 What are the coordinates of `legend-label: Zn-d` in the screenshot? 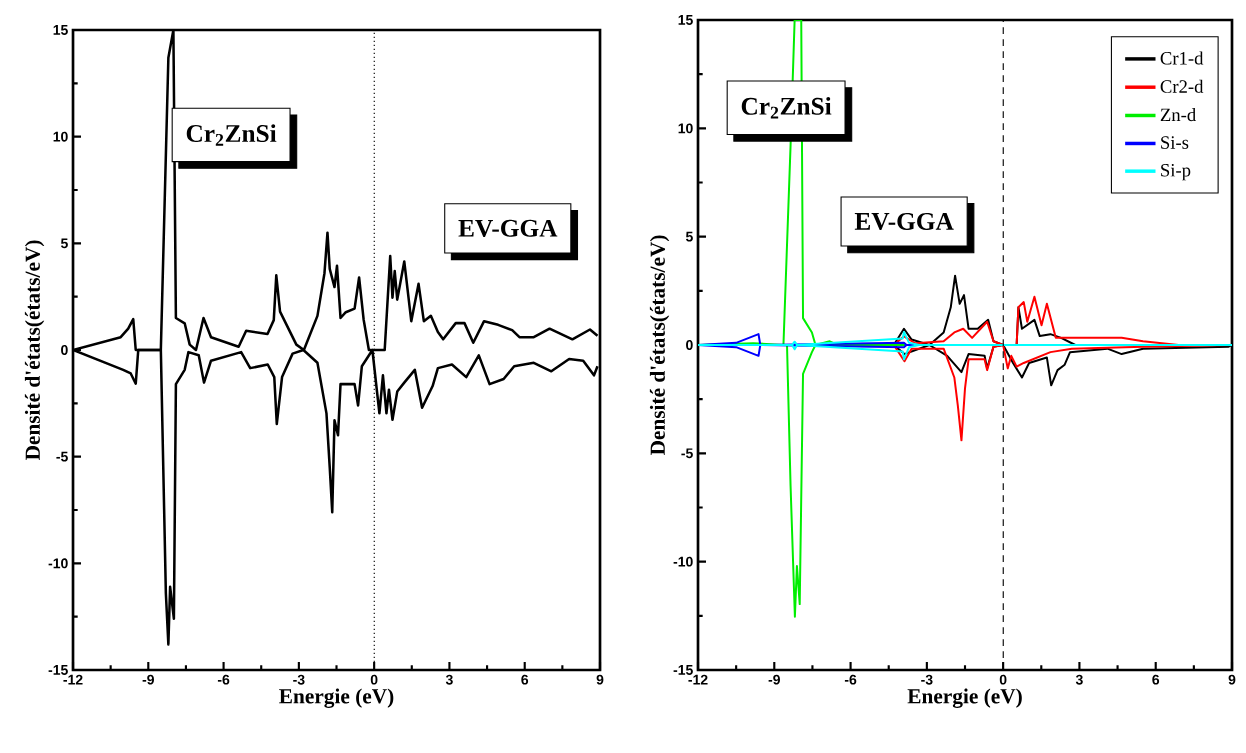 It's located at (1178, 114).